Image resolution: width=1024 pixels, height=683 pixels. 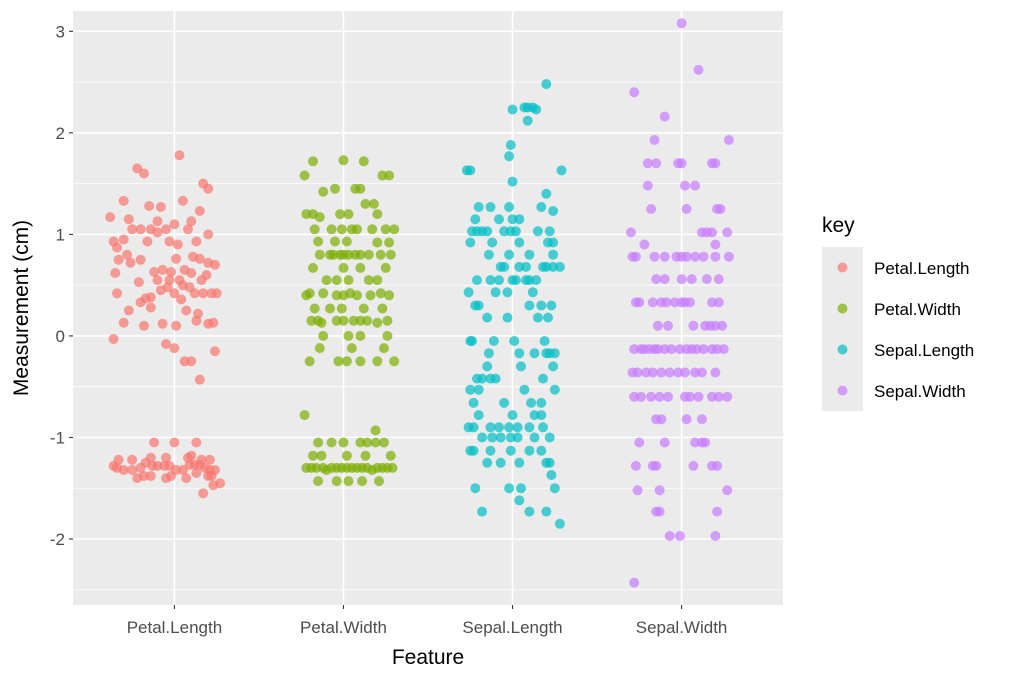 I want to click on y-tick-label: -1, so click(x=57, y=437).